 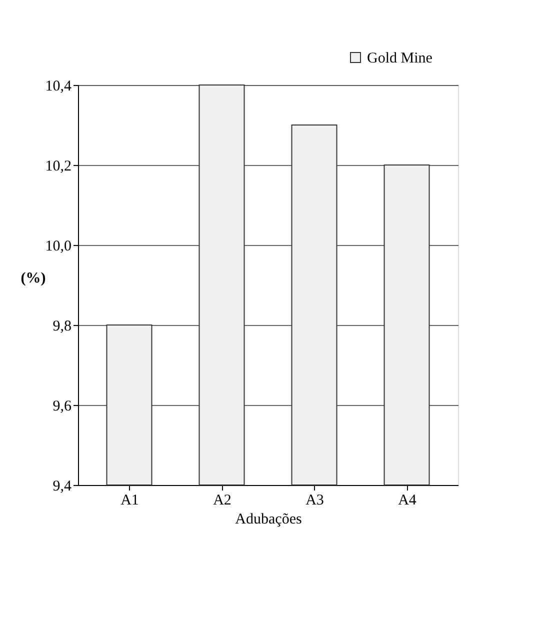 I want to click on y-tick-label: 9,8, so click(x=62, y=326).